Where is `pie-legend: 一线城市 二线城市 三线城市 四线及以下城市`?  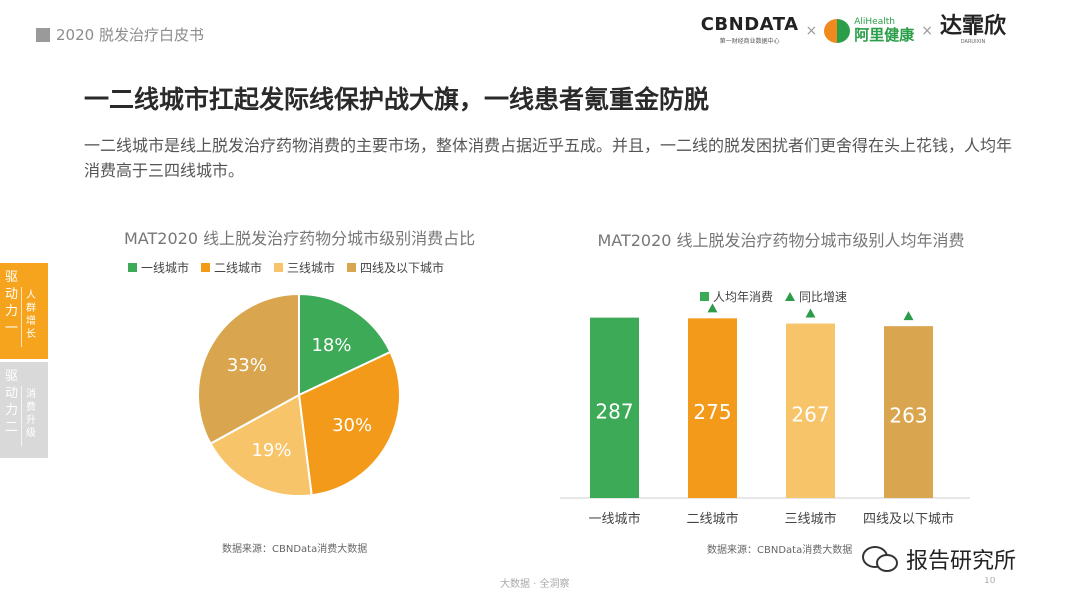 pie-legend: 一线城市 二线城市 三线城市 四线及以下城市 is located at coordinates (292, 267).